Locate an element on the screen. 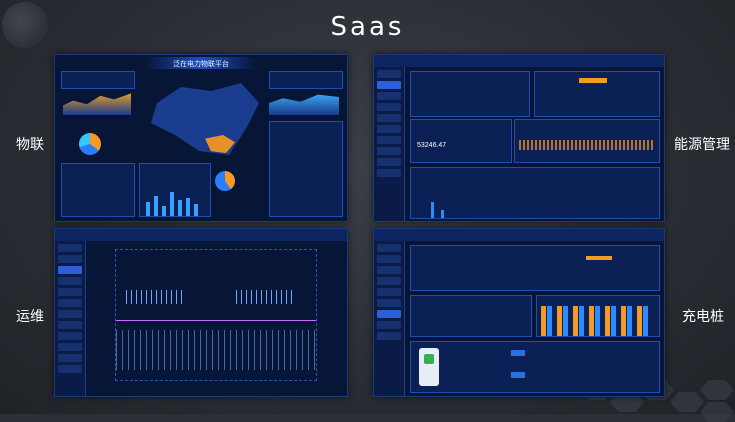  map-highlight is located at coordinates (220, 144).